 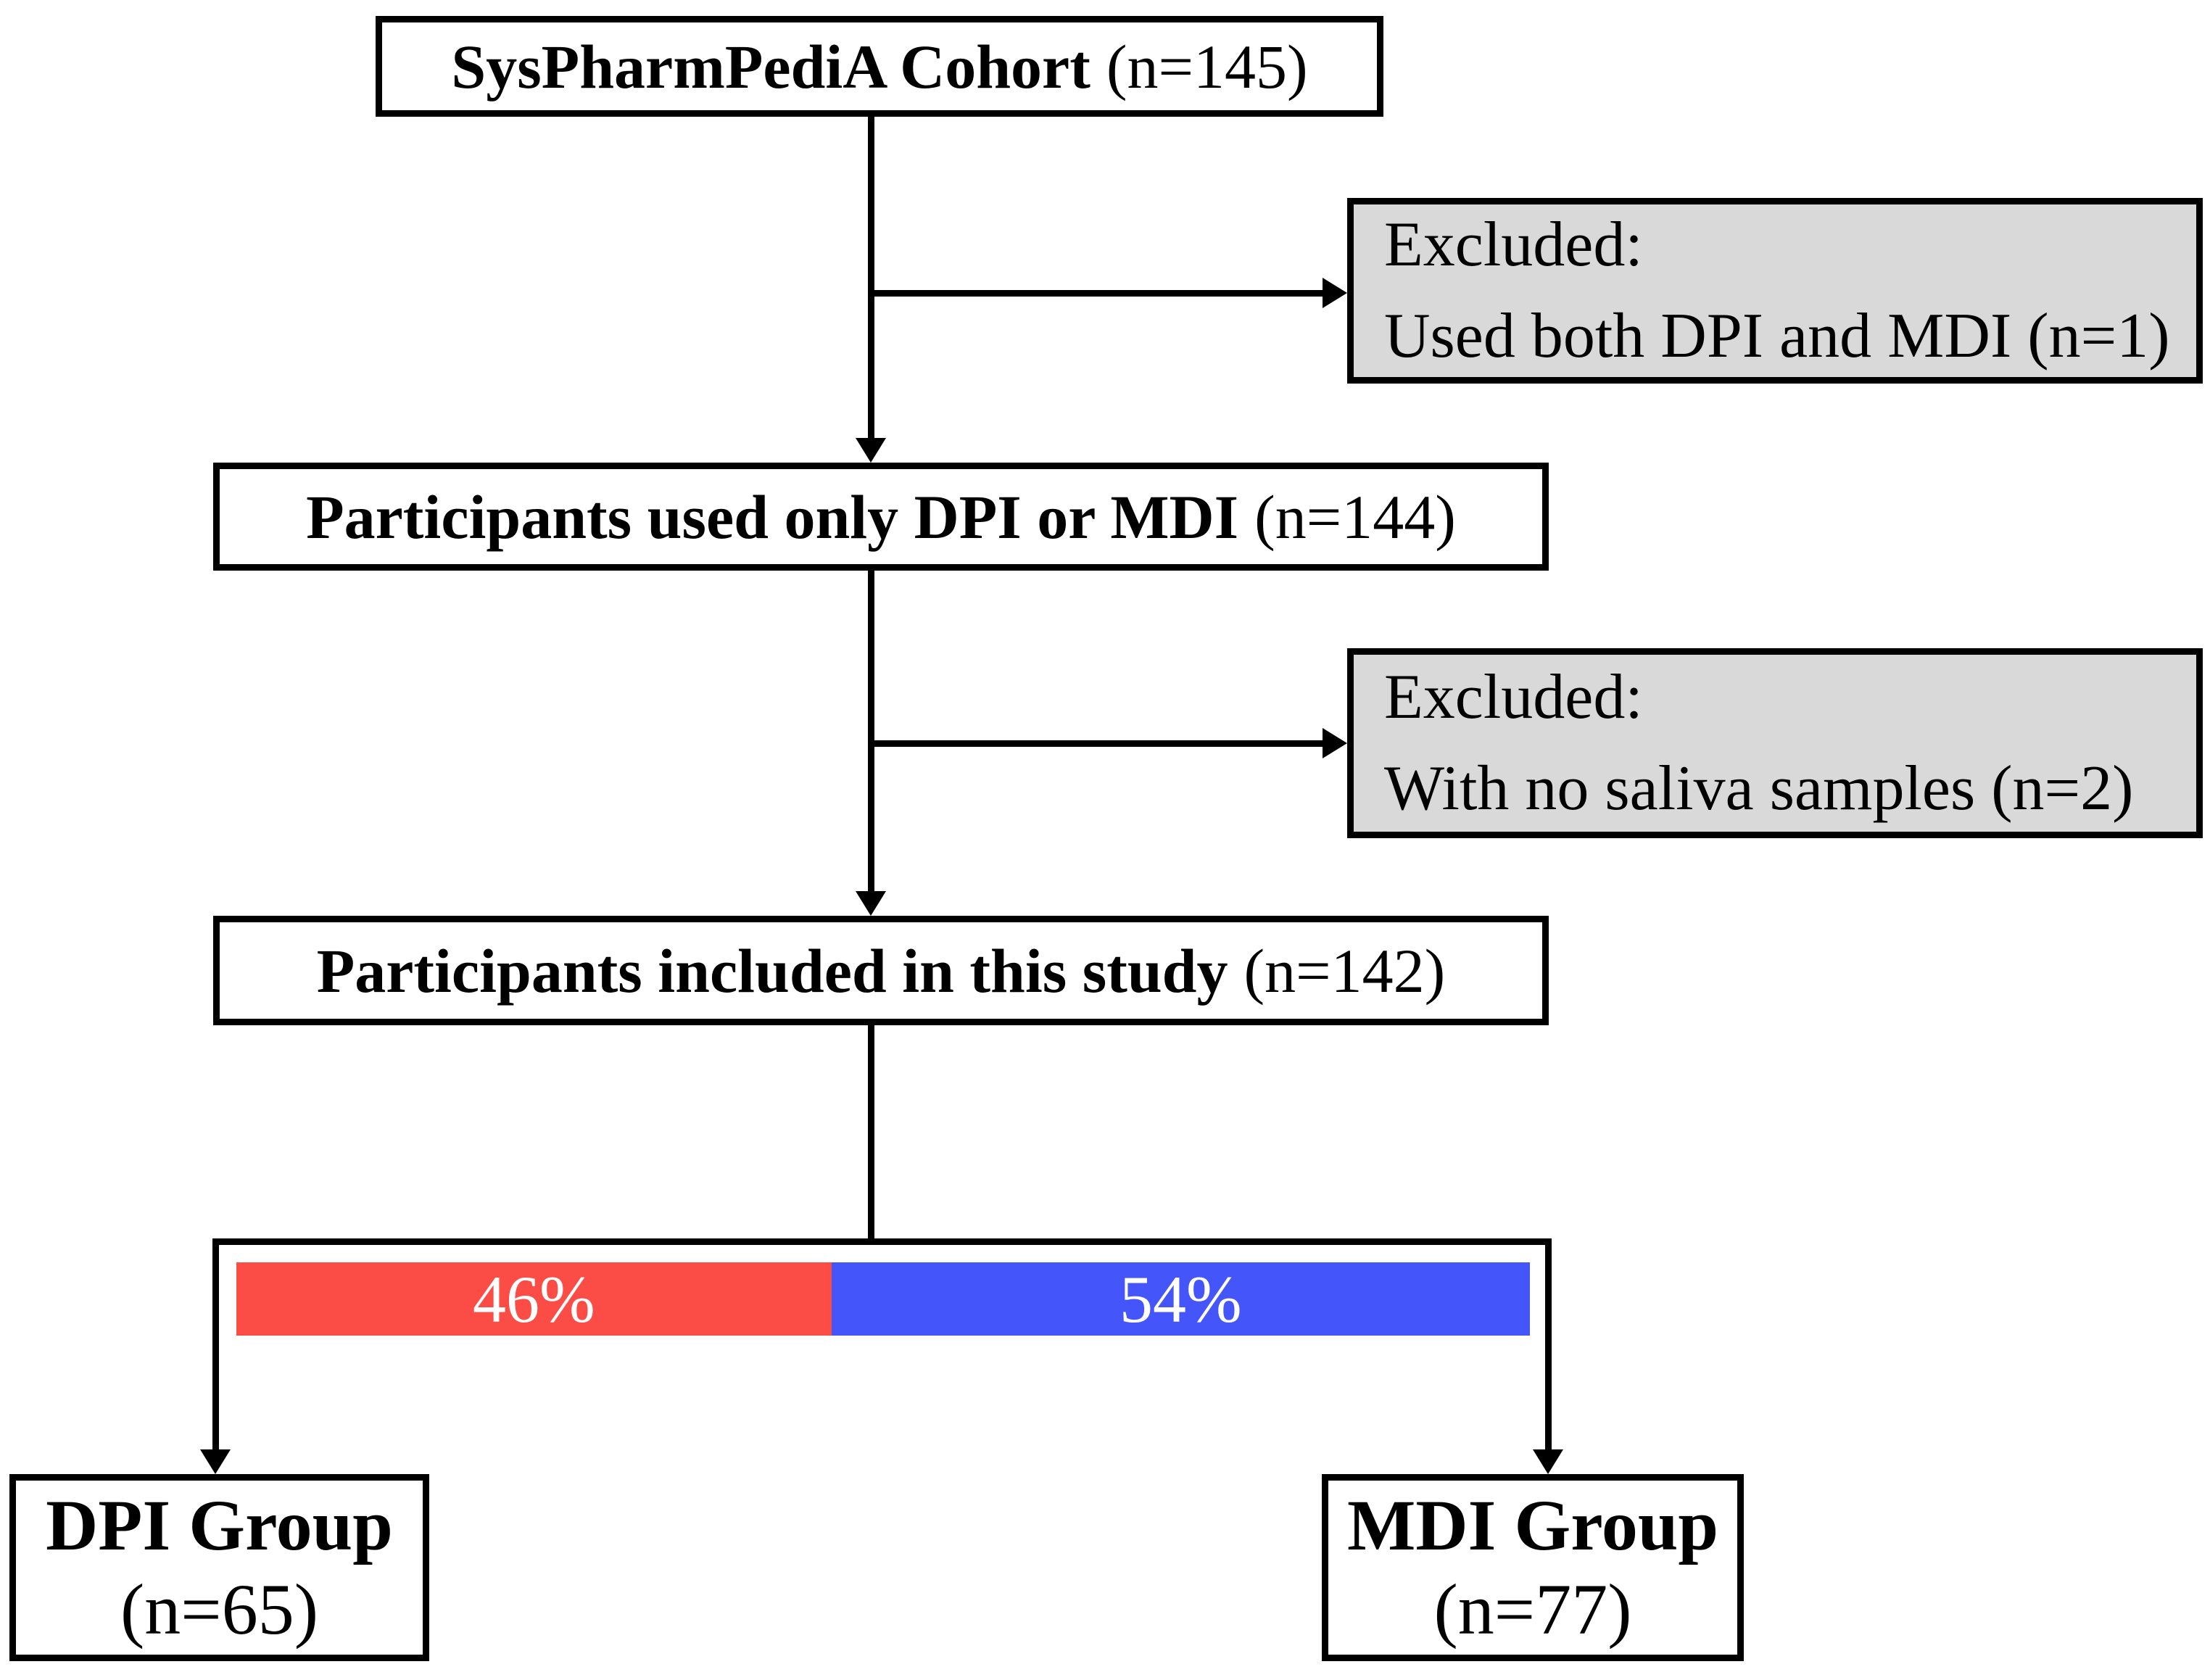 What do you see at coordinates (771, 66) in the screenshot?
I see `cohort-box-title: SysPharmPediA Cohort` at bounding box center [771, 66].